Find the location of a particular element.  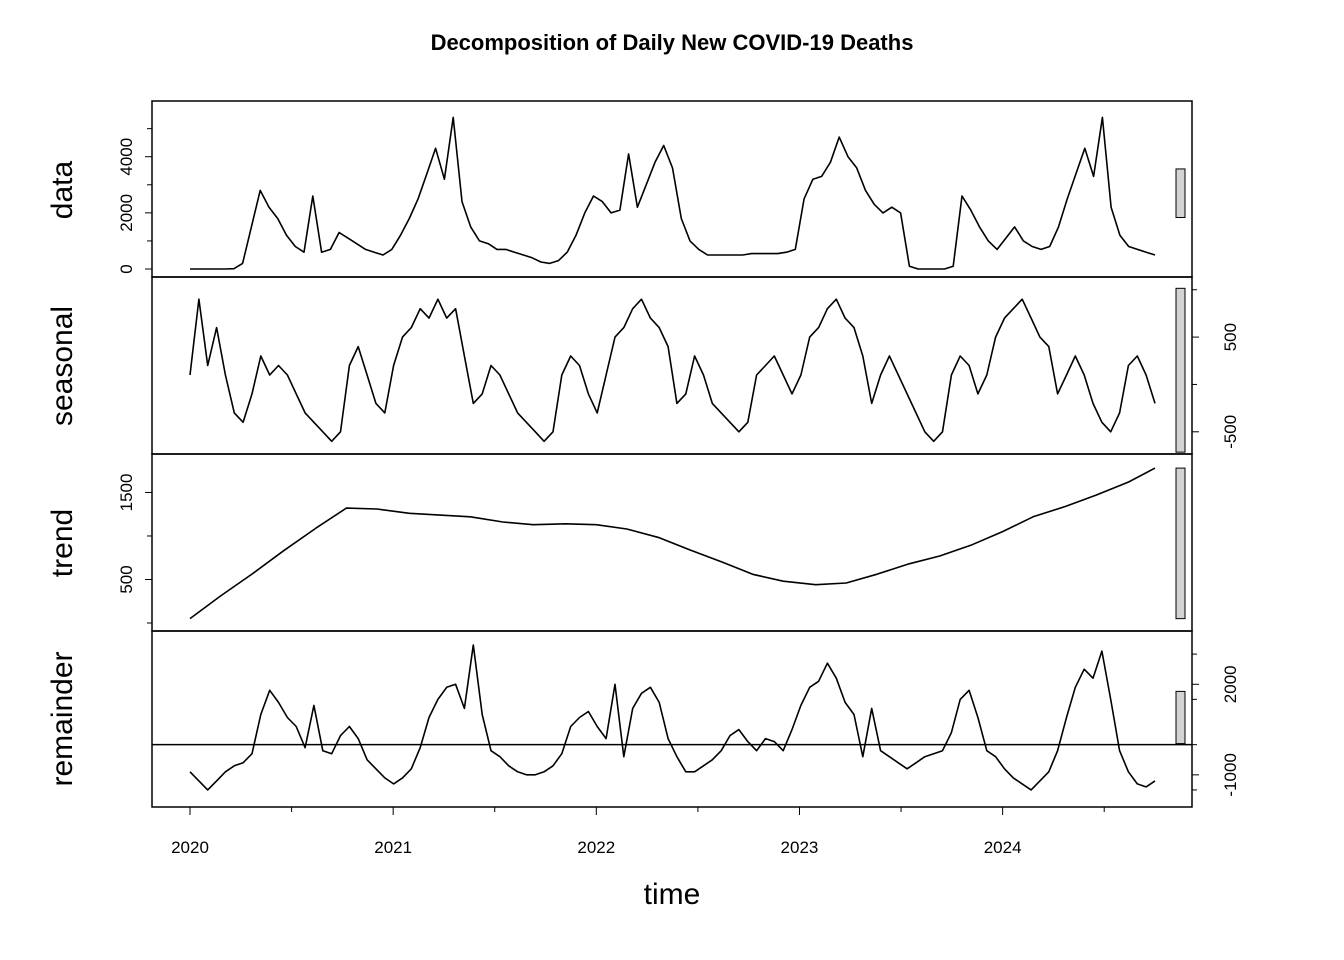

data-range-bar is located at coordinates (1180, 193).